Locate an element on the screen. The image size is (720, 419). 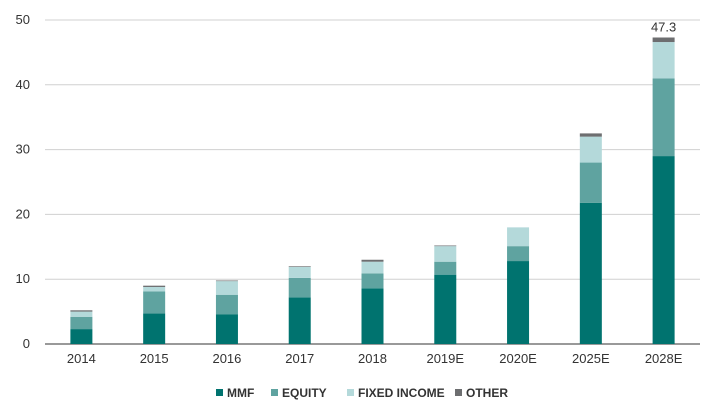
legend-label: MMF is located at coordinates (240, 393).